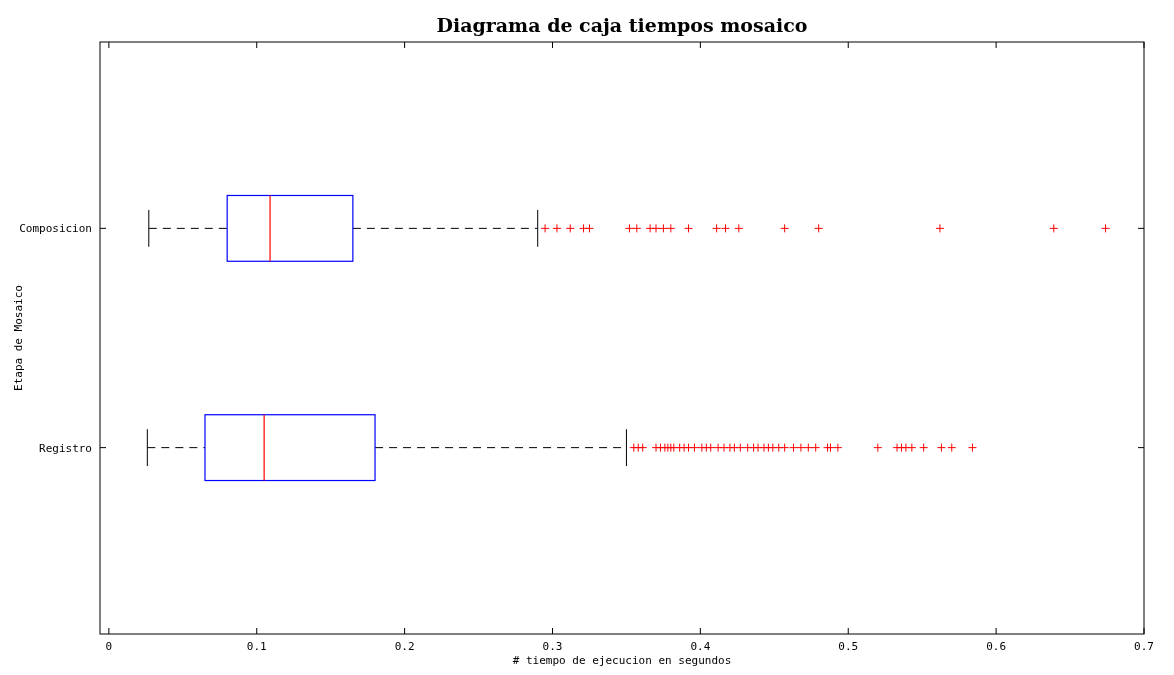 This screenshot has height=675, width=1174. What do you see at coordinates (848, 646) in the screenshot?
I see `x-tick-label: 0.5` at bounding box center [848, 646].